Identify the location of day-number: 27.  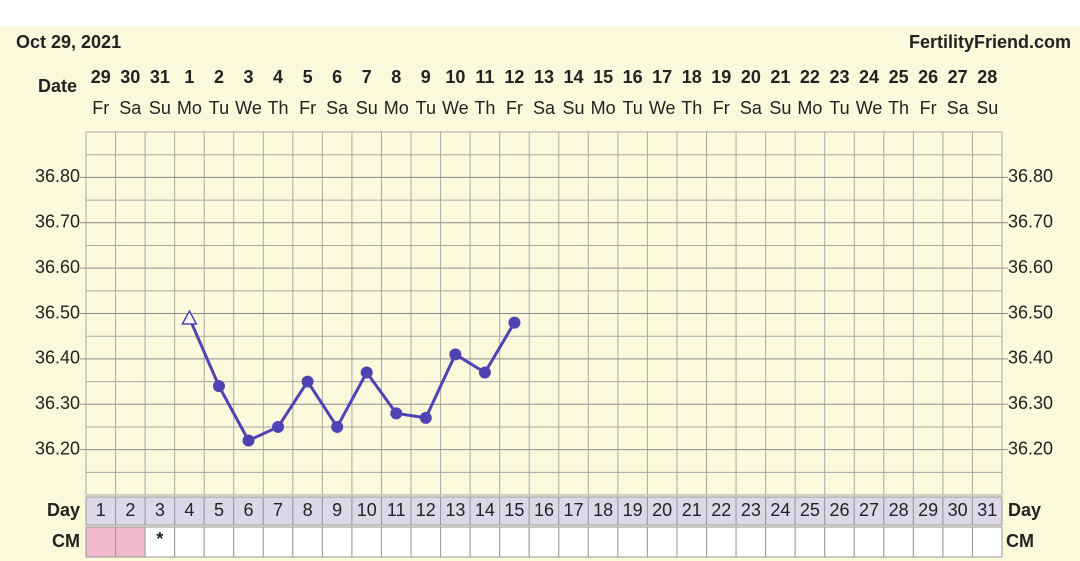
(869, 510).